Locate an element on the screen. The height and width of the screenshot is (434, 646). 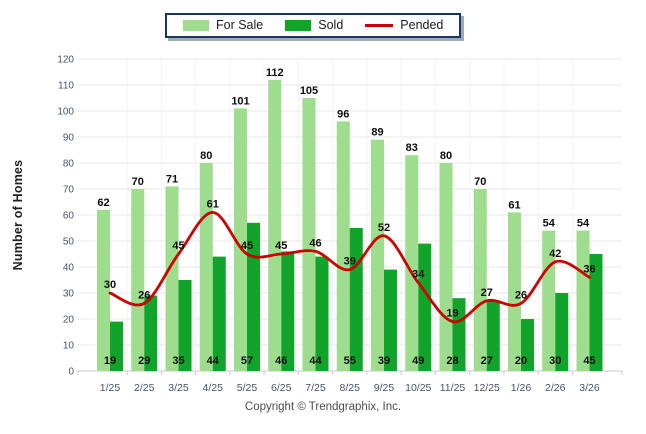
svg-text: 120 is located at coordinates (65, 60).